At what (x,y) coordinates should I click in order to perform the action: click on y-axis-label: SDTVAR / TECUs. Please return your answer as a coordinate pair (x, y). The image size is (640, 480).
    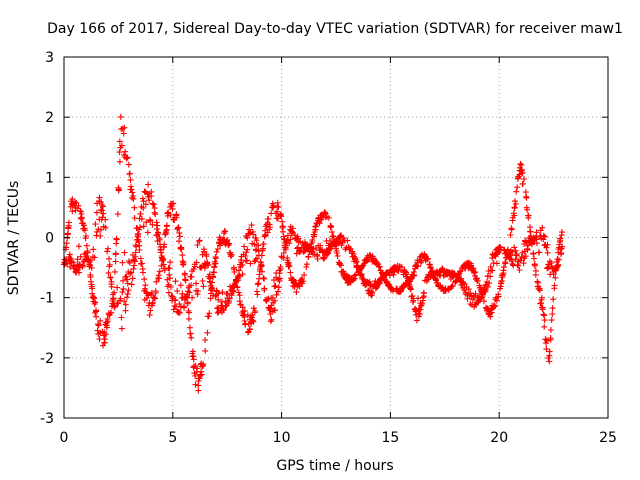
    Looking at the image, I should click on (14, 238).